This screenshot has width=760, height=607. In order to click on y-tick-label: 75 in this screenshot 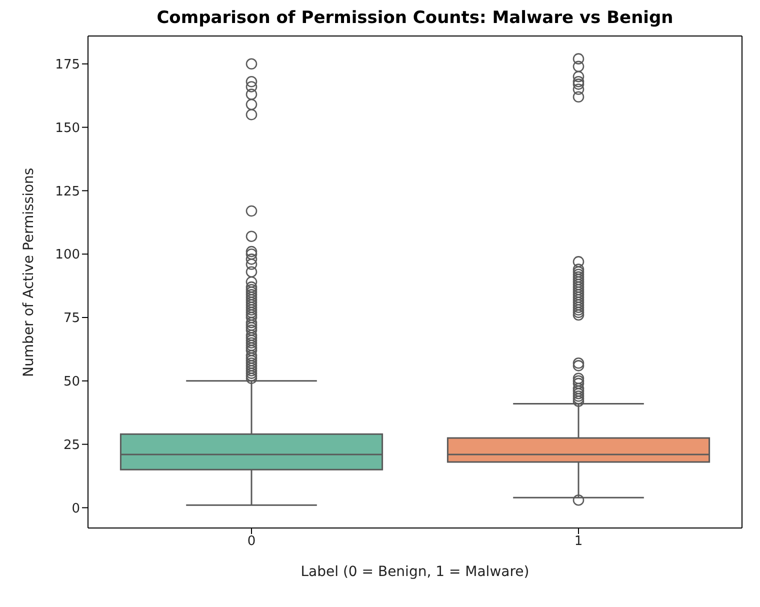, I will do `click(71, 318)`.